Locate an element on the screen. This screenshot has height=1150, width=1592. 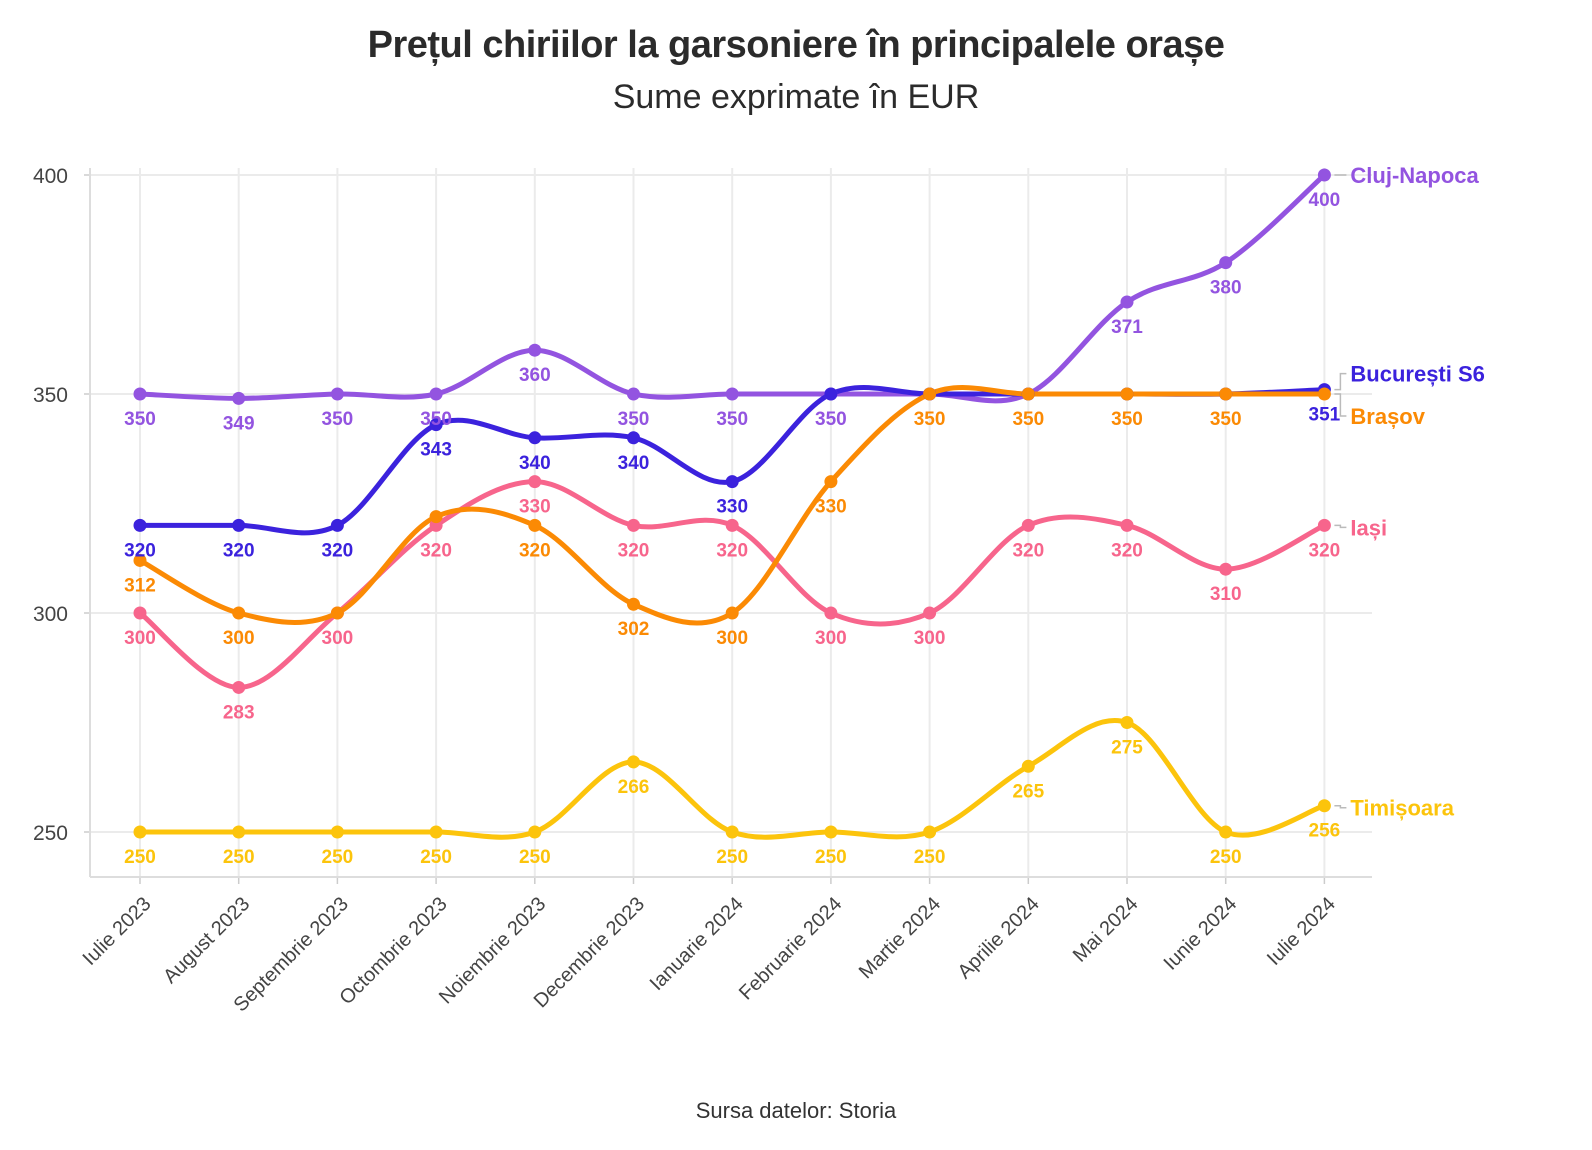
data-label: 380 is located at coordinates (1226, 288).